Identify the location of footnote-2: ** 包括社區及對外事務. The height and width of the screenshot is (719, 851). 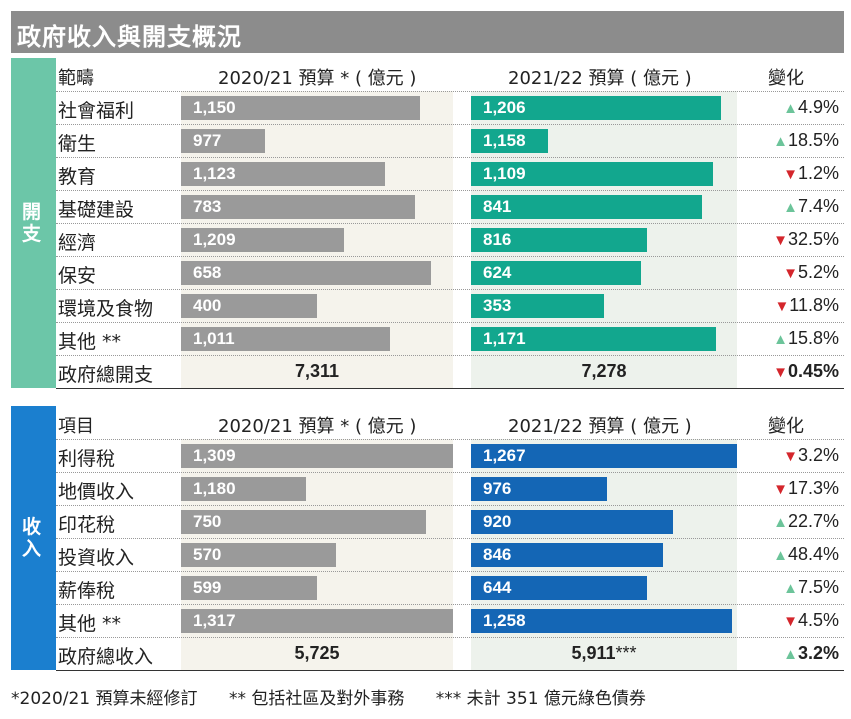
(316, 699).